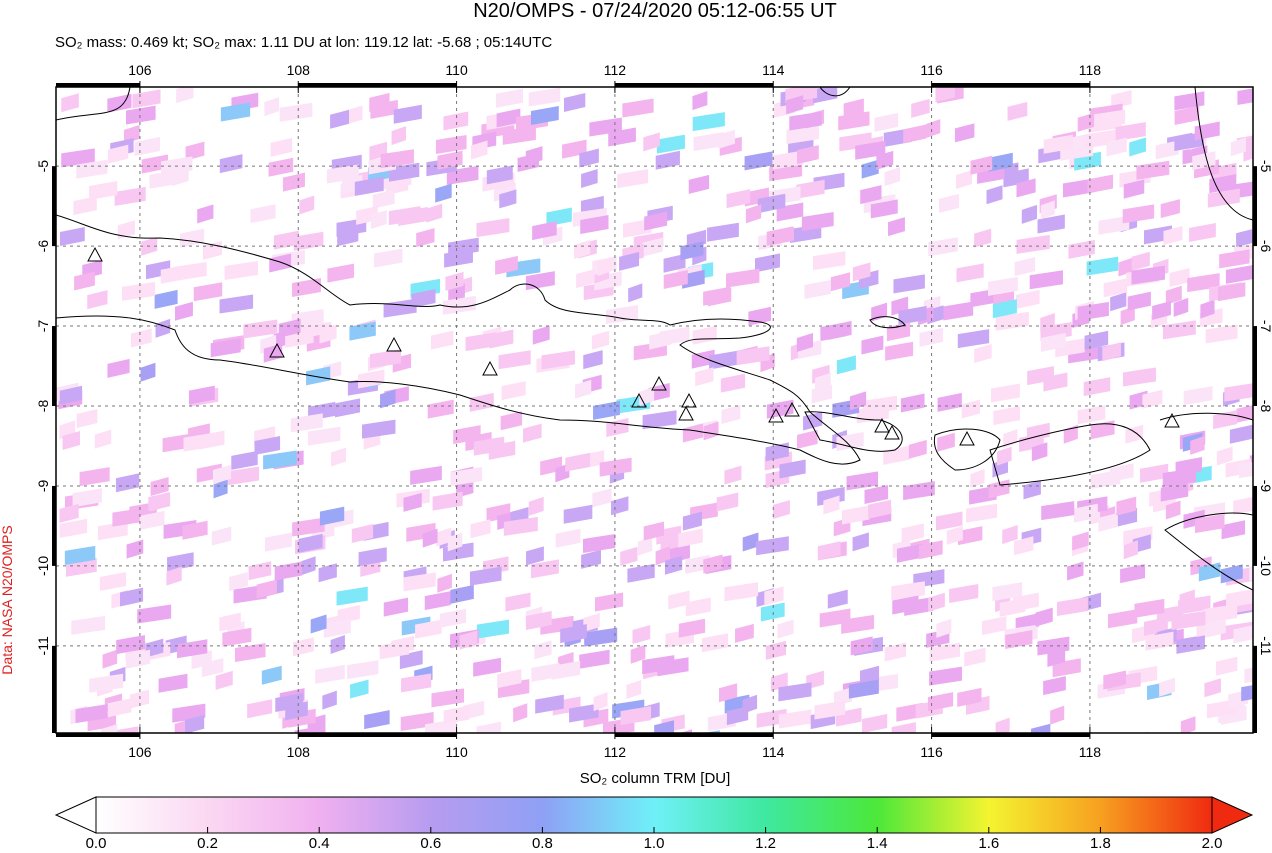 The width and height of the screenshot is (1272, 853). What do you see at coordinates (1265, 326) in the screenshot?
I see `lat-label-right: -7` at bounding box center [1265, 326].